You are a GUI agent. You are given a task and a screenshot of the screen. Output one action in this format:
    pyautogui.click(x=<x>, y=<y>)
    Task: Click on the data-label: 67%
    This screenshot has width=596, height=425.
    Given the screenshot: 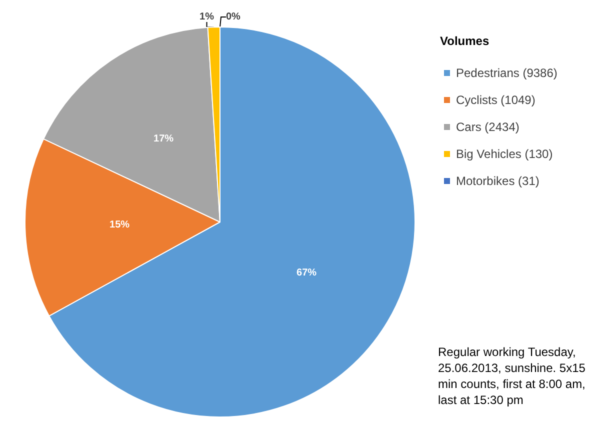 What is the action you would take?
    pyautogui.click(x=306, y=273)
    